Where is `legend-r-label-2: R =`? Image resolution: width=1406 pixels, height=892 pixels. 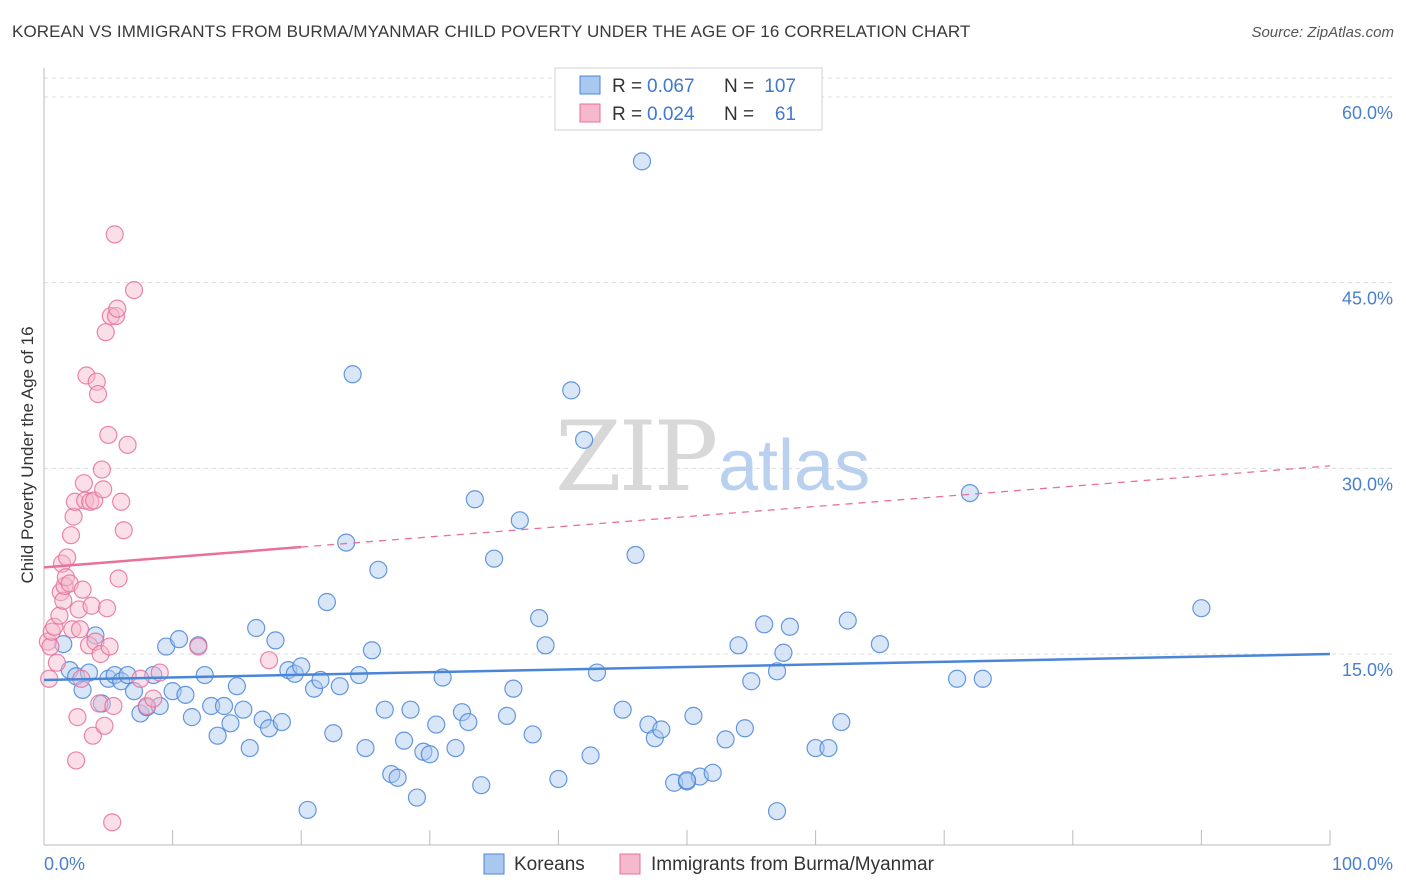 legend-r-label-2: R = is located at coordinates (627, 114).